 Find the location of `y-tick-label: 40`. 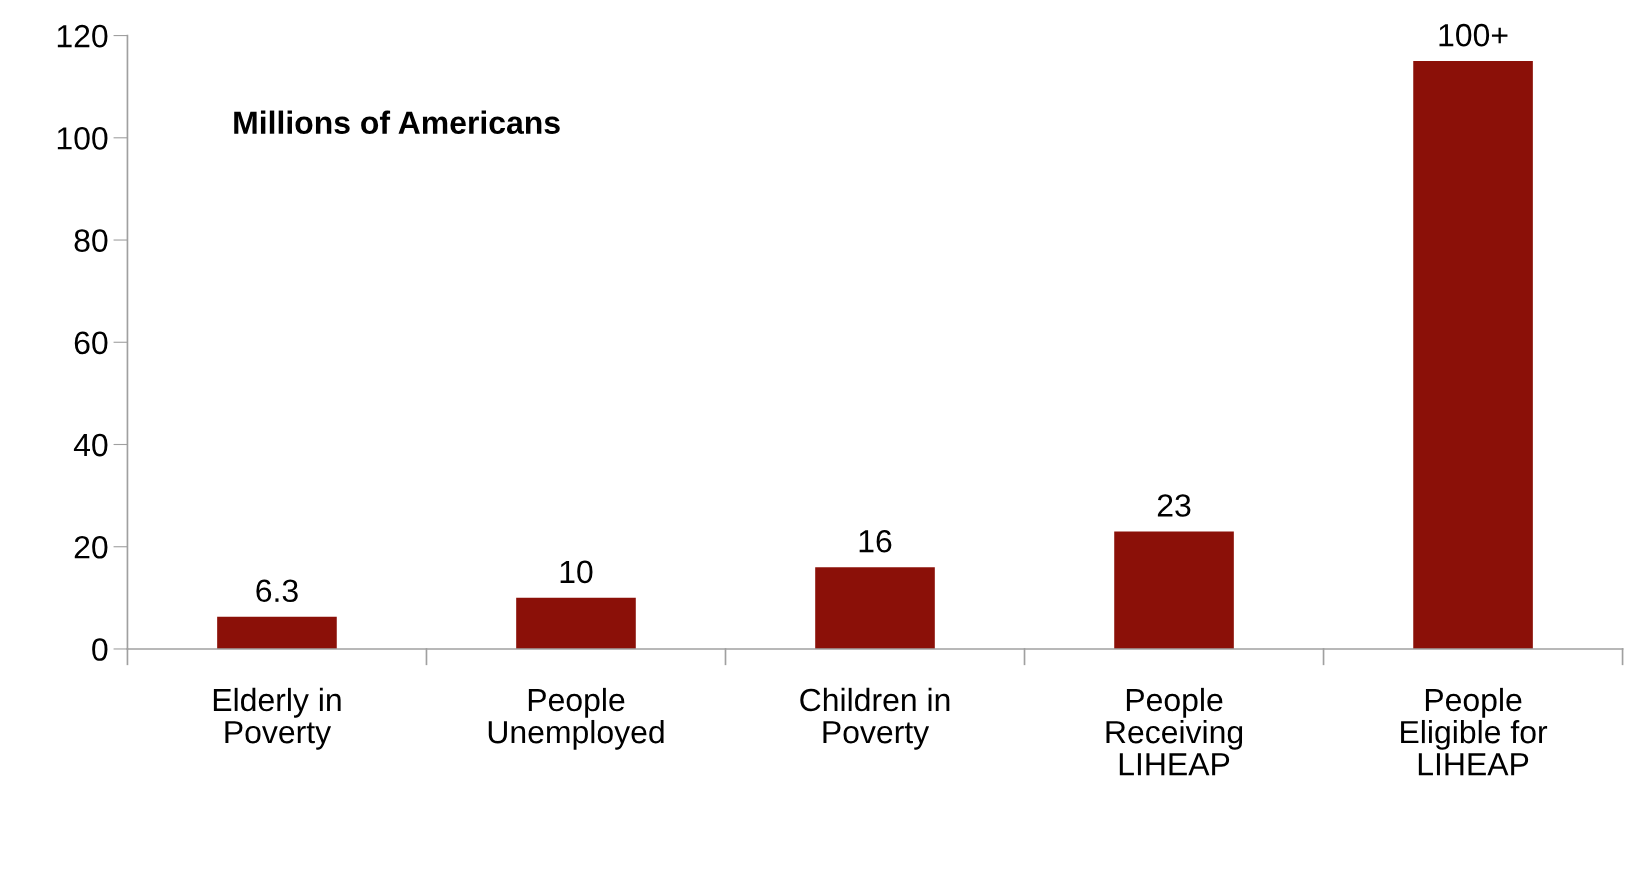

y-tick-label: 40 is located at coordinates (90, 445).